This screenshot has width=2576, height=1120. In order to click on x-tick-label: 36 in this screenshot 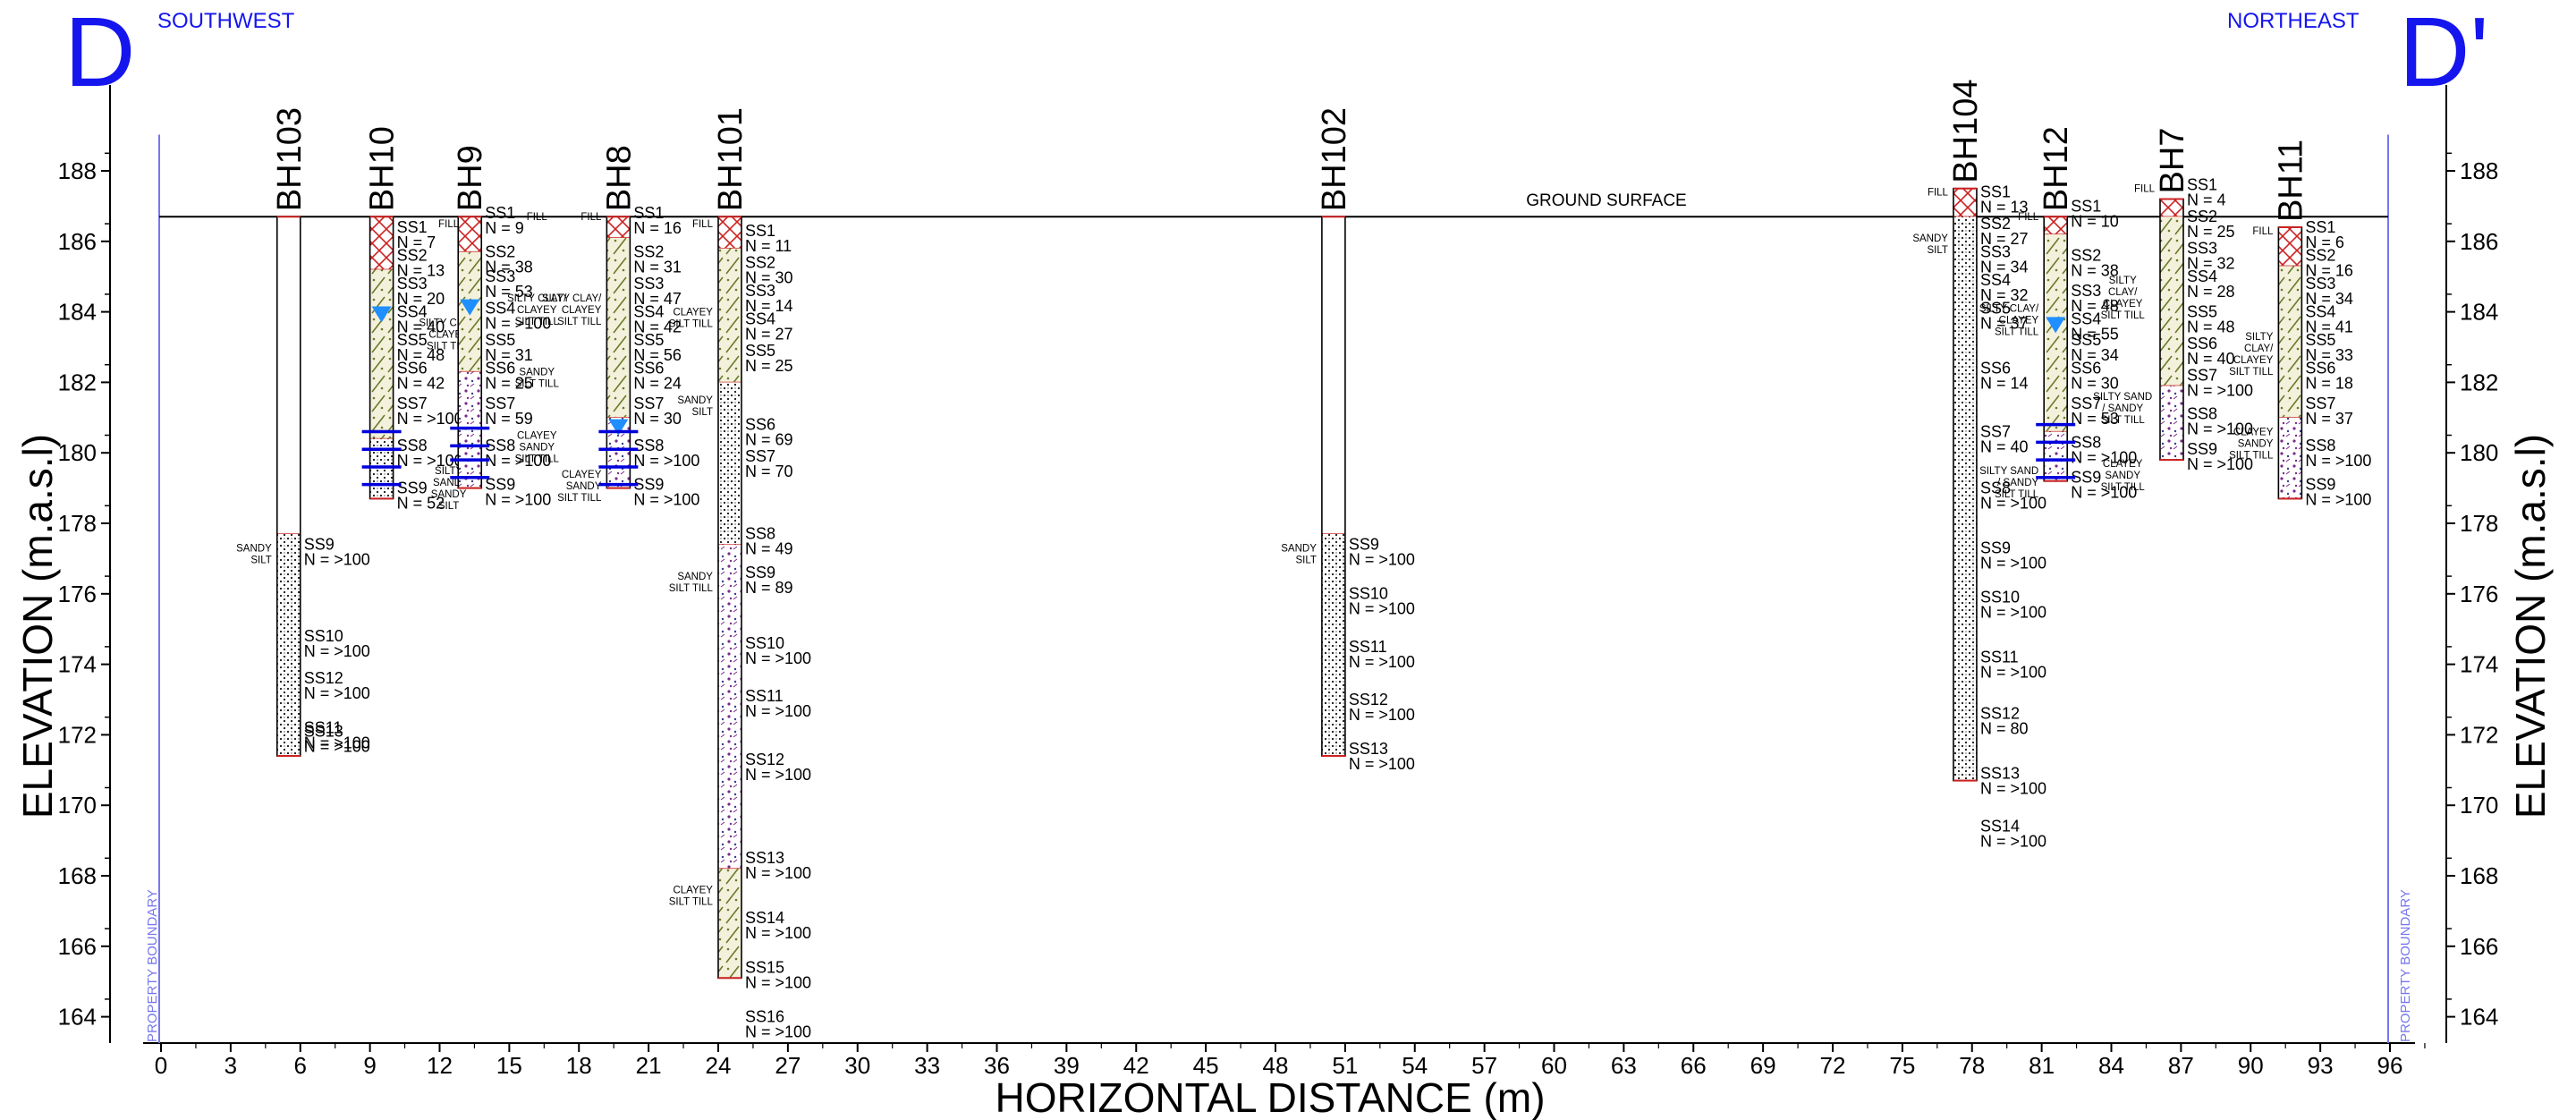, I will do `click(997, 1065)`.